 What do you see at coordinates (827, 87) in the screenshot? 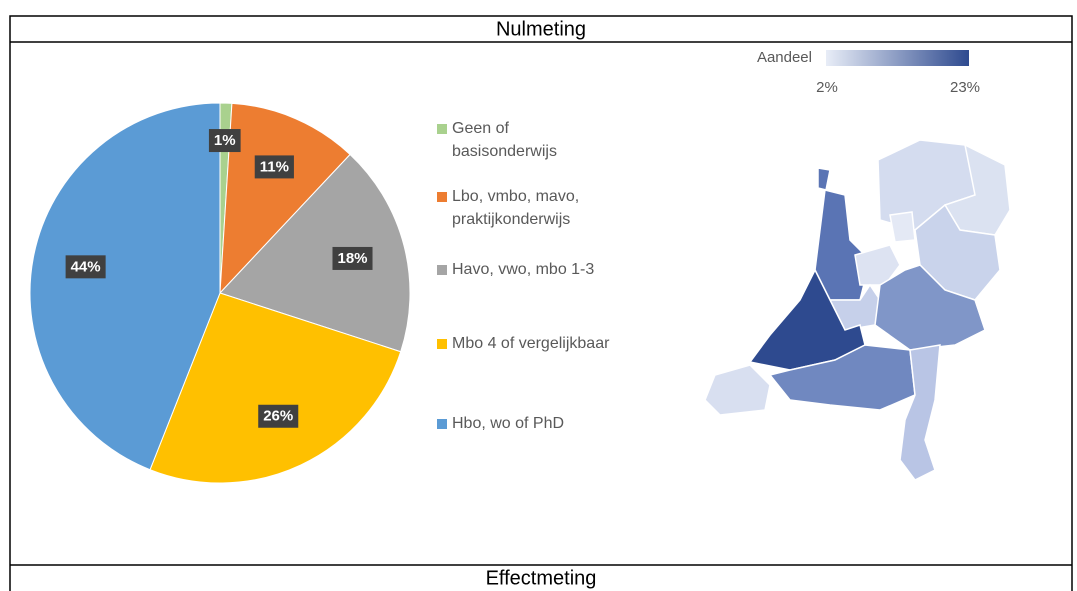
I see `map-legend-min: 2%` at bounding box center [827, 87].